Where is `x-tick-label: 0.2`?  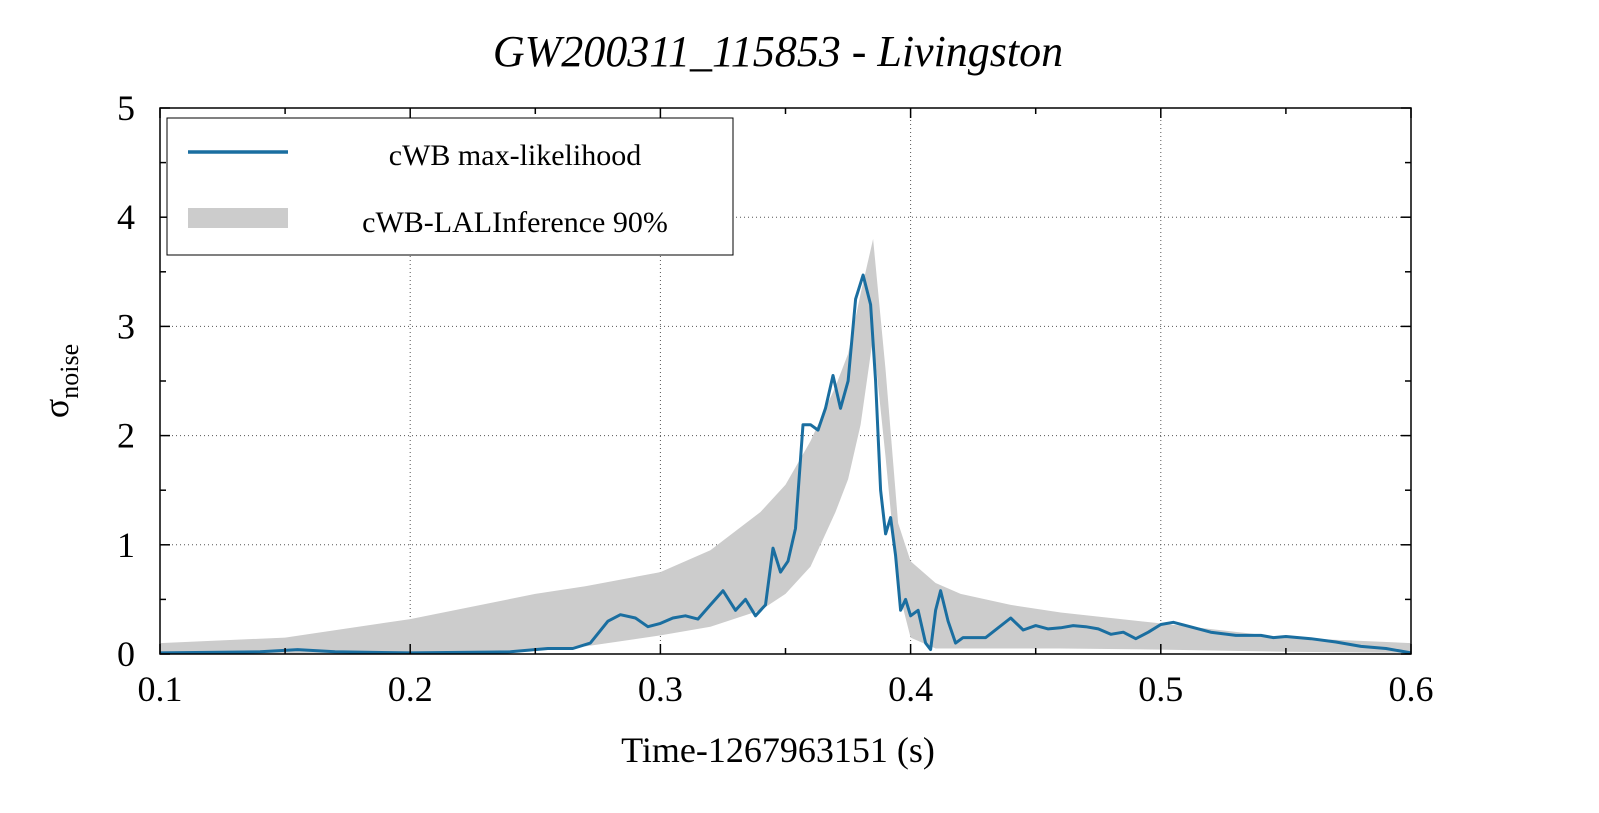 x-tick-label: 0.2 is located at coordinates (410, 689).